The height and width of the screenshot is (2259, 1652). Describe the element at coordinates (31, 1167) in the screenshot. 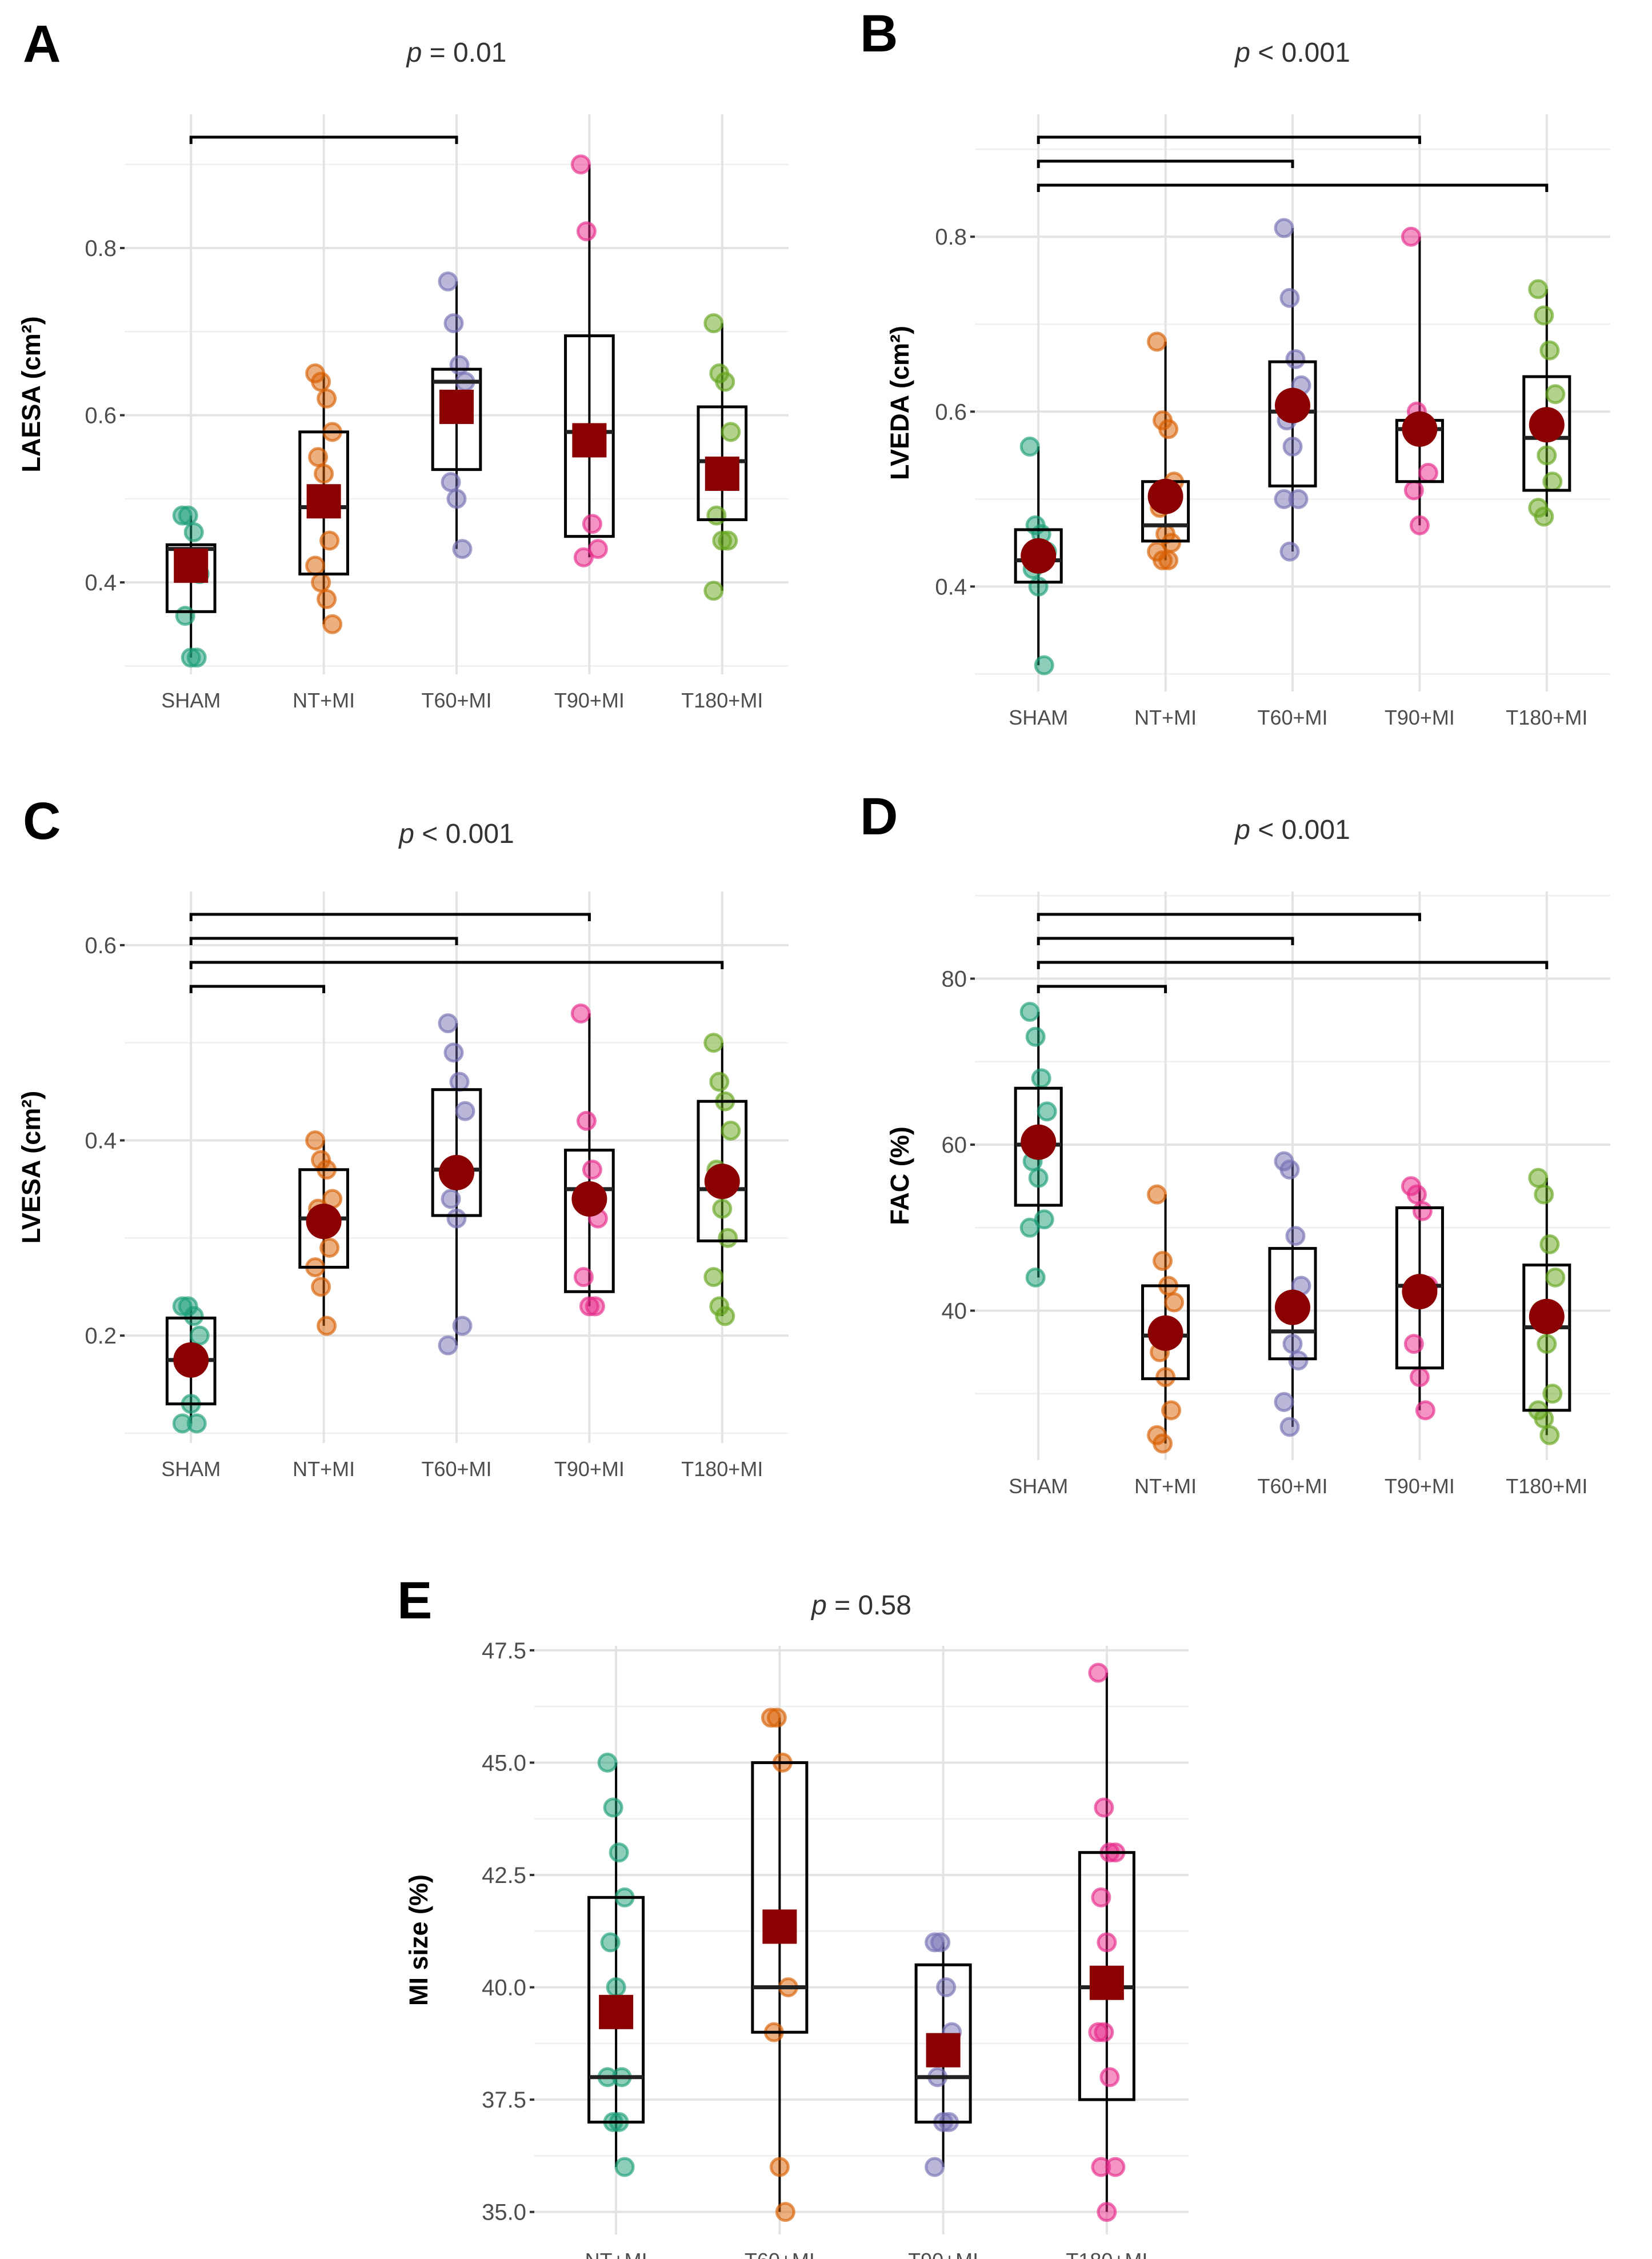

I see `y-axis-label: LVESA (cm²)` at that location.